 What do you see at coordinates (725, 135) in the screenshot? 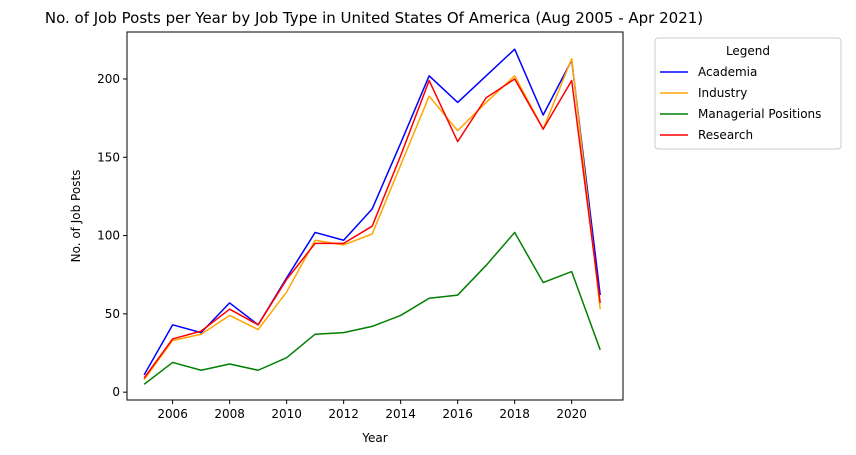
I see `legend-label: Research` at bounding box center [725, 135].